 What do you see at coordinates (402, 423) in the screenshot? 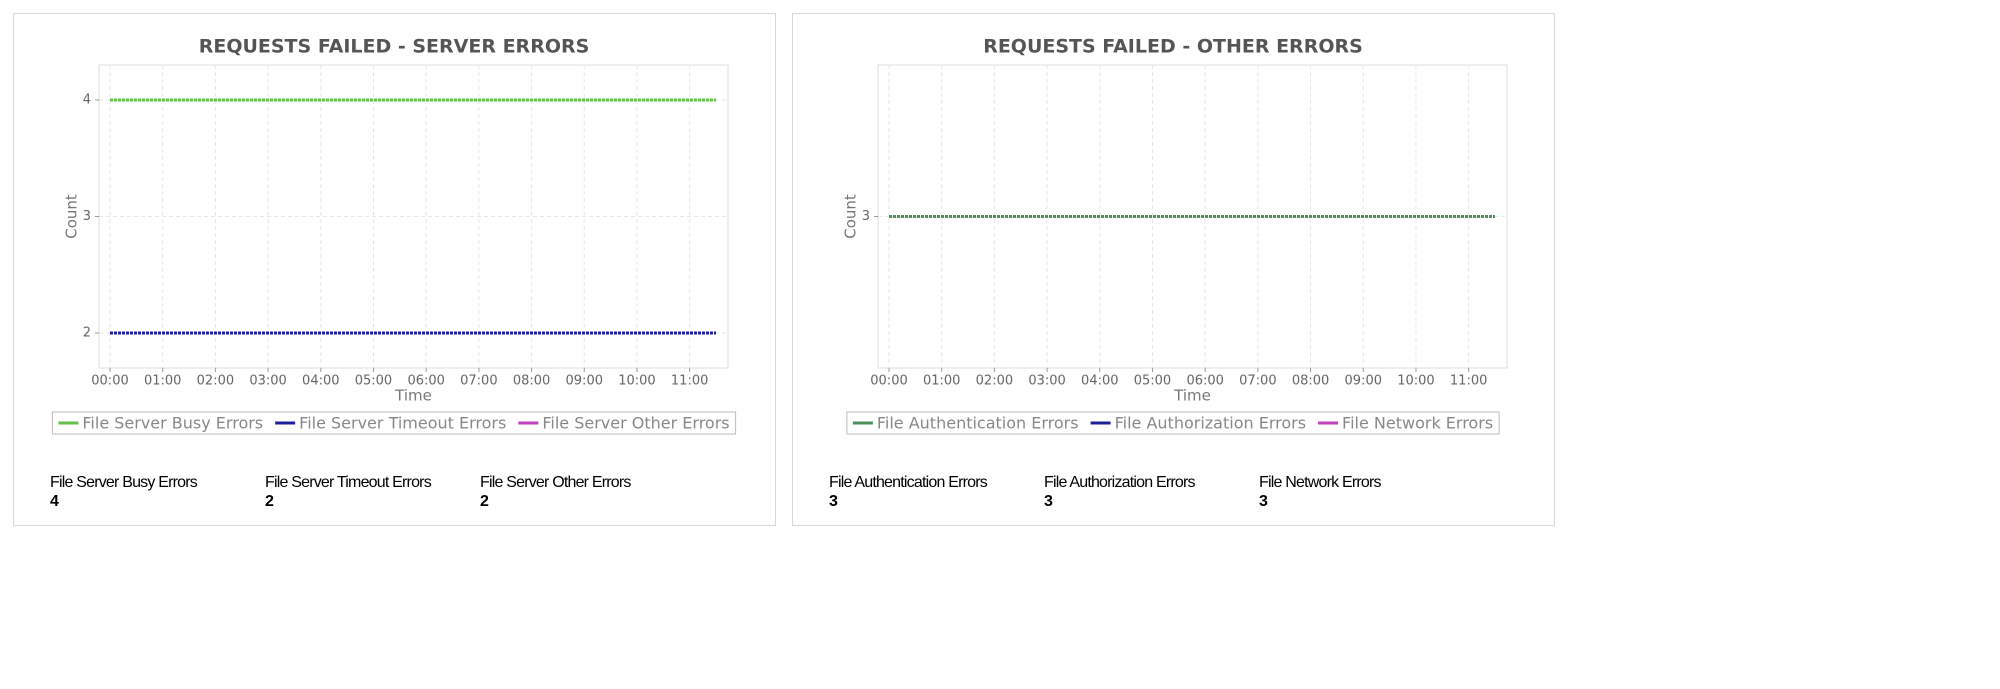
I see `legend-label: File Server Timeout Errors` at bounding box center [402, 423].